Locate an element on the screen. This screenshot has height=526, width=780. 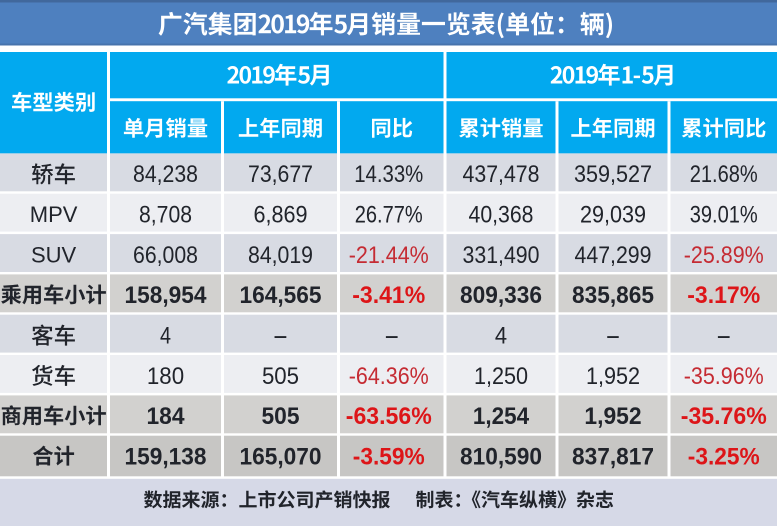
svg-text: 40,368 is located at coordinates (501, 215).